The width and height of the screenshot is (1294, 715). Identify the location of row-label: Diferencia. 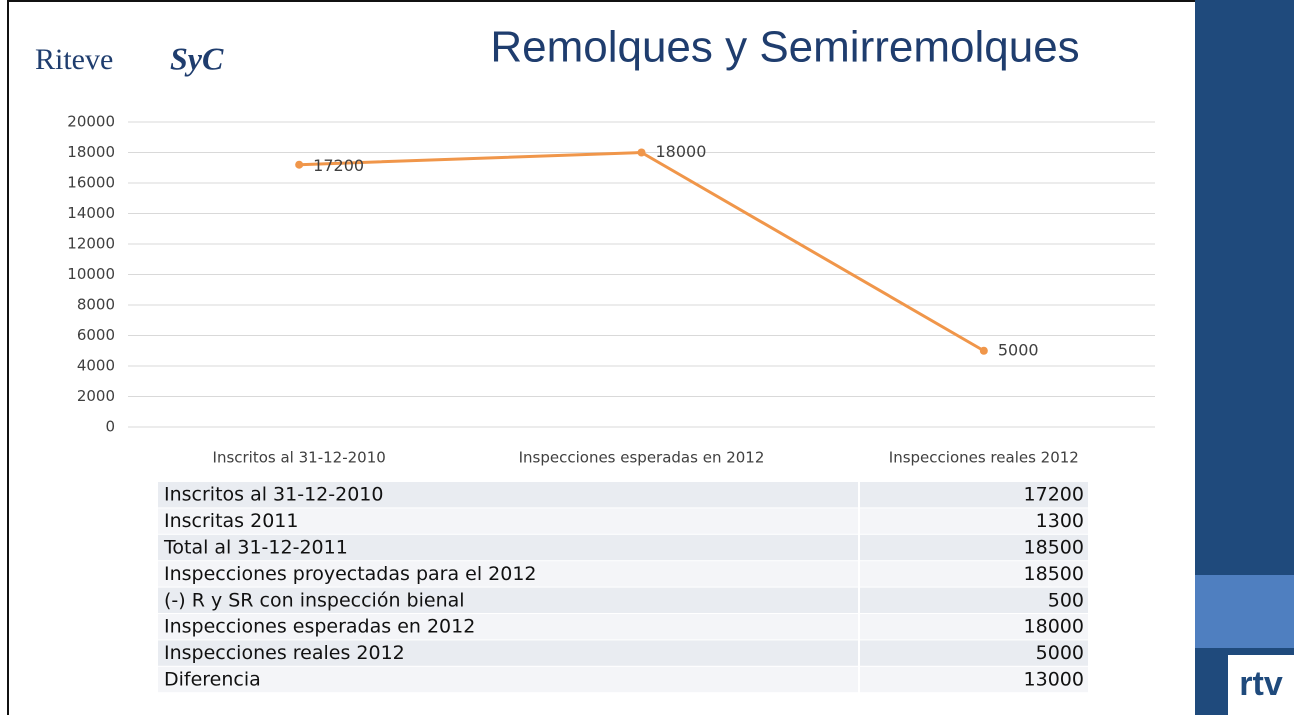
(212, 680).